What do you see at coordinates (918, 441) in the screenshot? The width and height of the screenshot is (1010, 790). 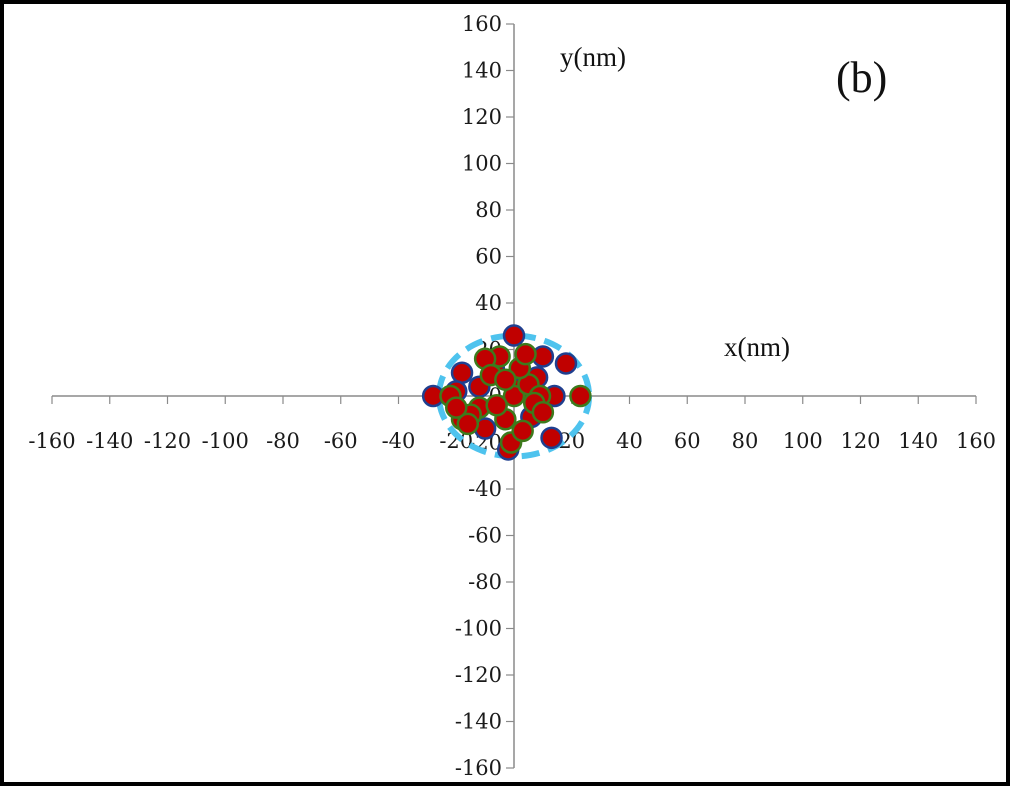 I see `x-tick-label: 140` at bounding box center [918, 441].